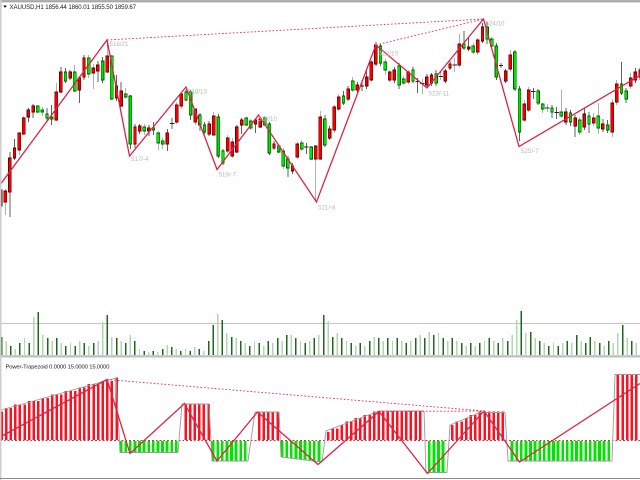 The image size is (640, 480). I want to click on svg-text: 522/10, so click(388, 54).